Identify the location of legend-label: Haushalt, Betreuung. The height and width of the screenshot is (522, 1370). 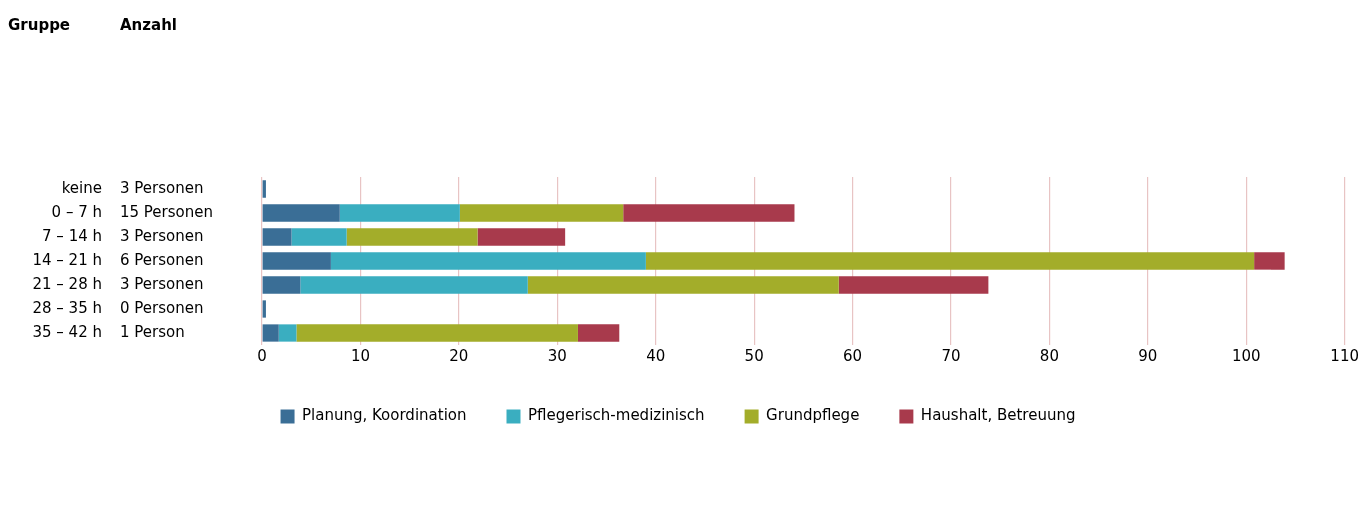
(998, 415).